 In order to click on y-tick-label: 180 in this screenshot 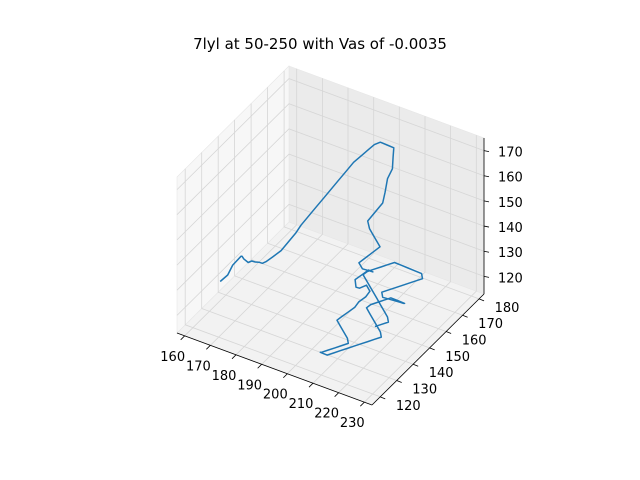, I will do `click(507, 308)`.